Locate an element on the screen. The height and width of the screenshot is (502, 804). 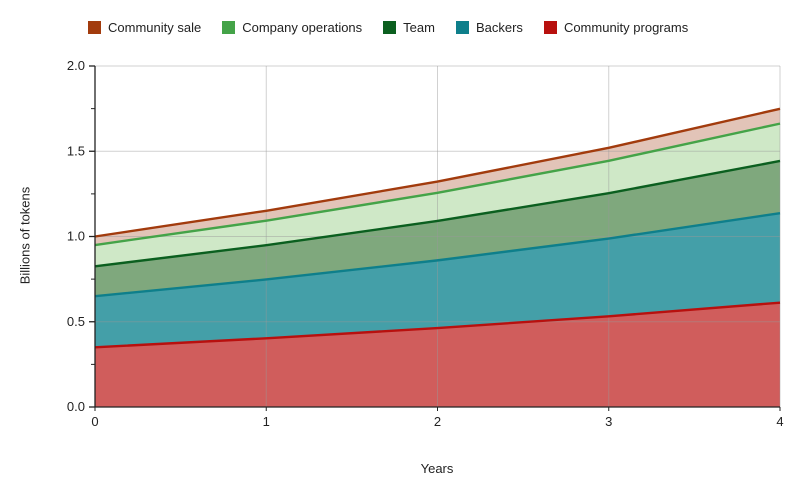
legend-label: Team is located at coordinates (419, 27).